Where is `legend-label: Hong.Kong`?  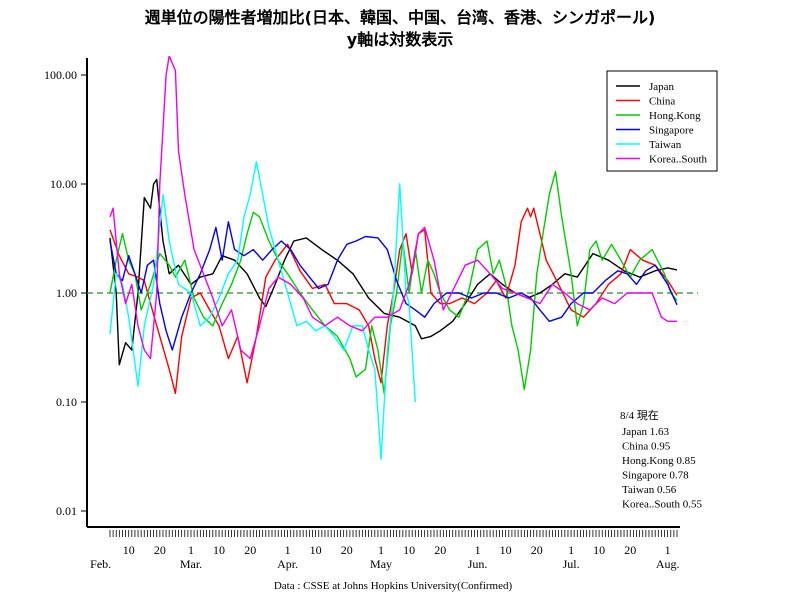
legend-label: Hong.Kong is located at coordinates (675, 116).